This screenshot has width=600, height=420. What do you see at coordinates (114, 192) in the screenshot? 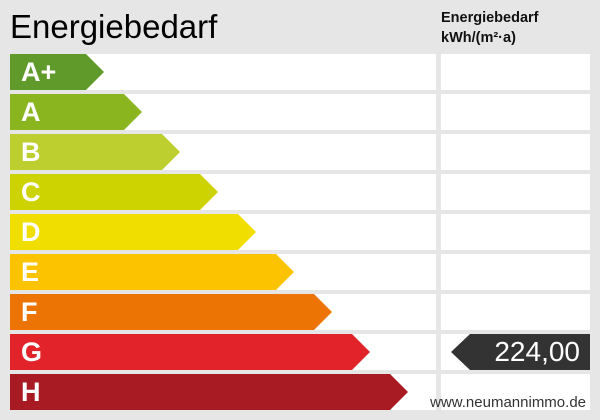
I see `class-arrow: C` at bounding box center [114, 192].